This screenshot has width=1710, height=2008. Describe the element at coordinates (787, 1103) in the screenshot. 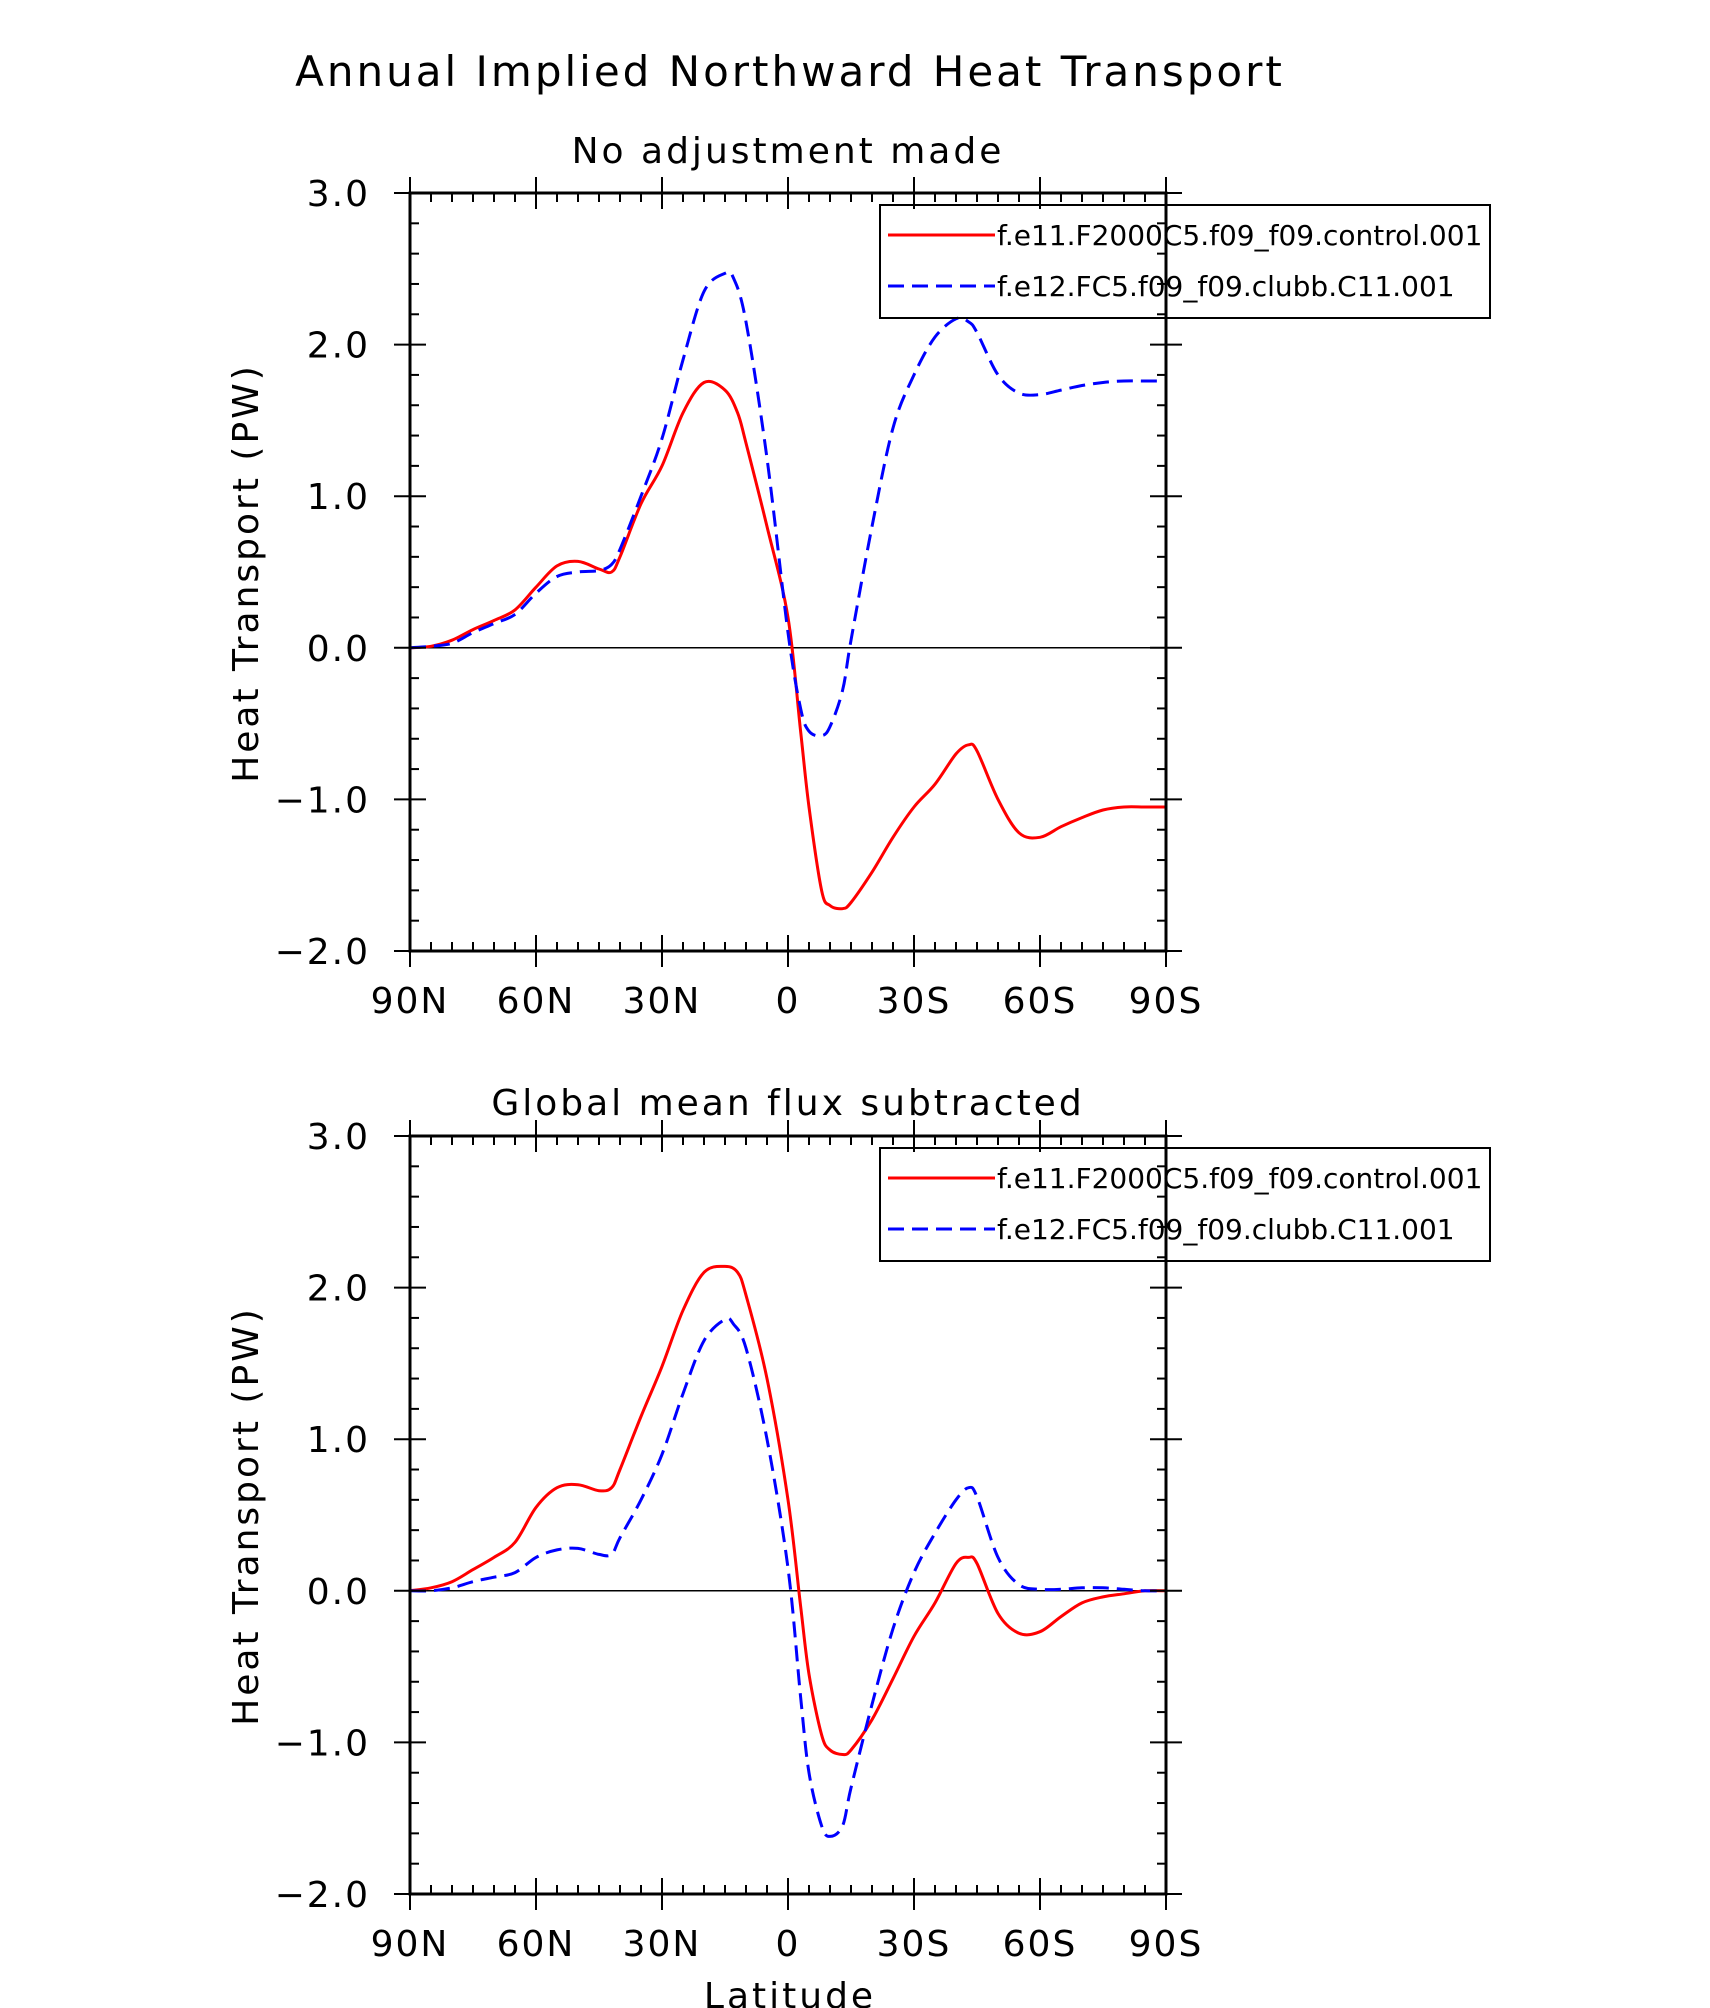

I see `panel-title: Global mean flux subtracted` at that location.